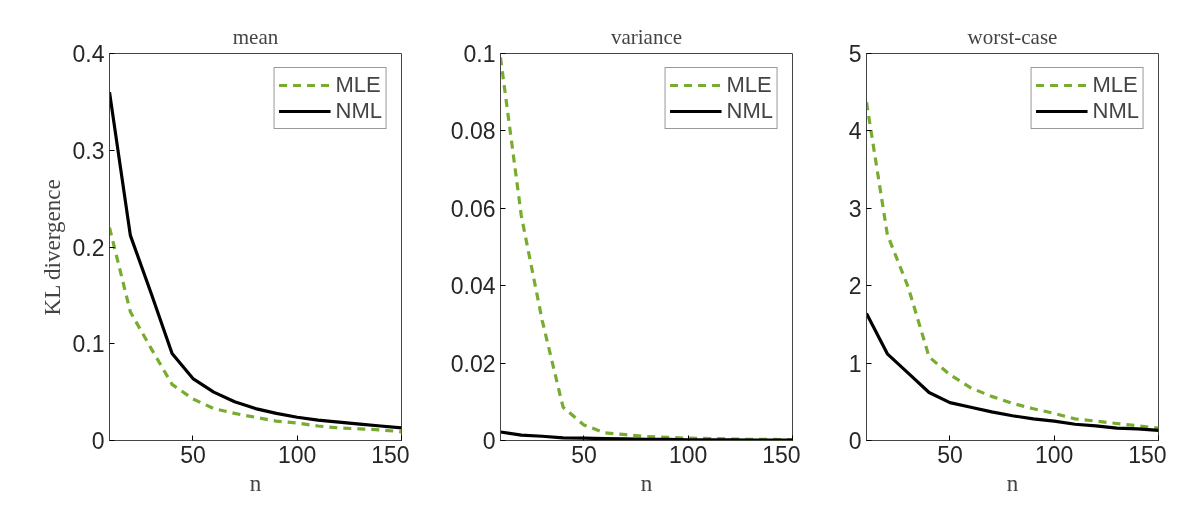  What do you see at coordinates (855, 131) in the screenshot?
I see `y-tick-label: 4` at bounding box center [855, 131].